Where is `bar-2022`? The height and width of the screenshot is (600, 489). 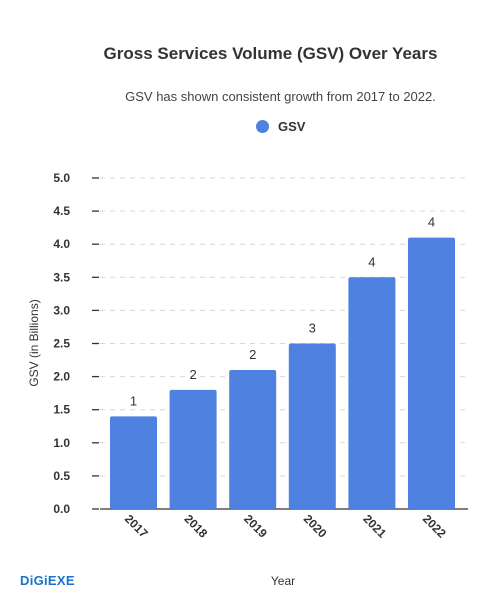
bar-2022 is located at coordinates (431, 373).